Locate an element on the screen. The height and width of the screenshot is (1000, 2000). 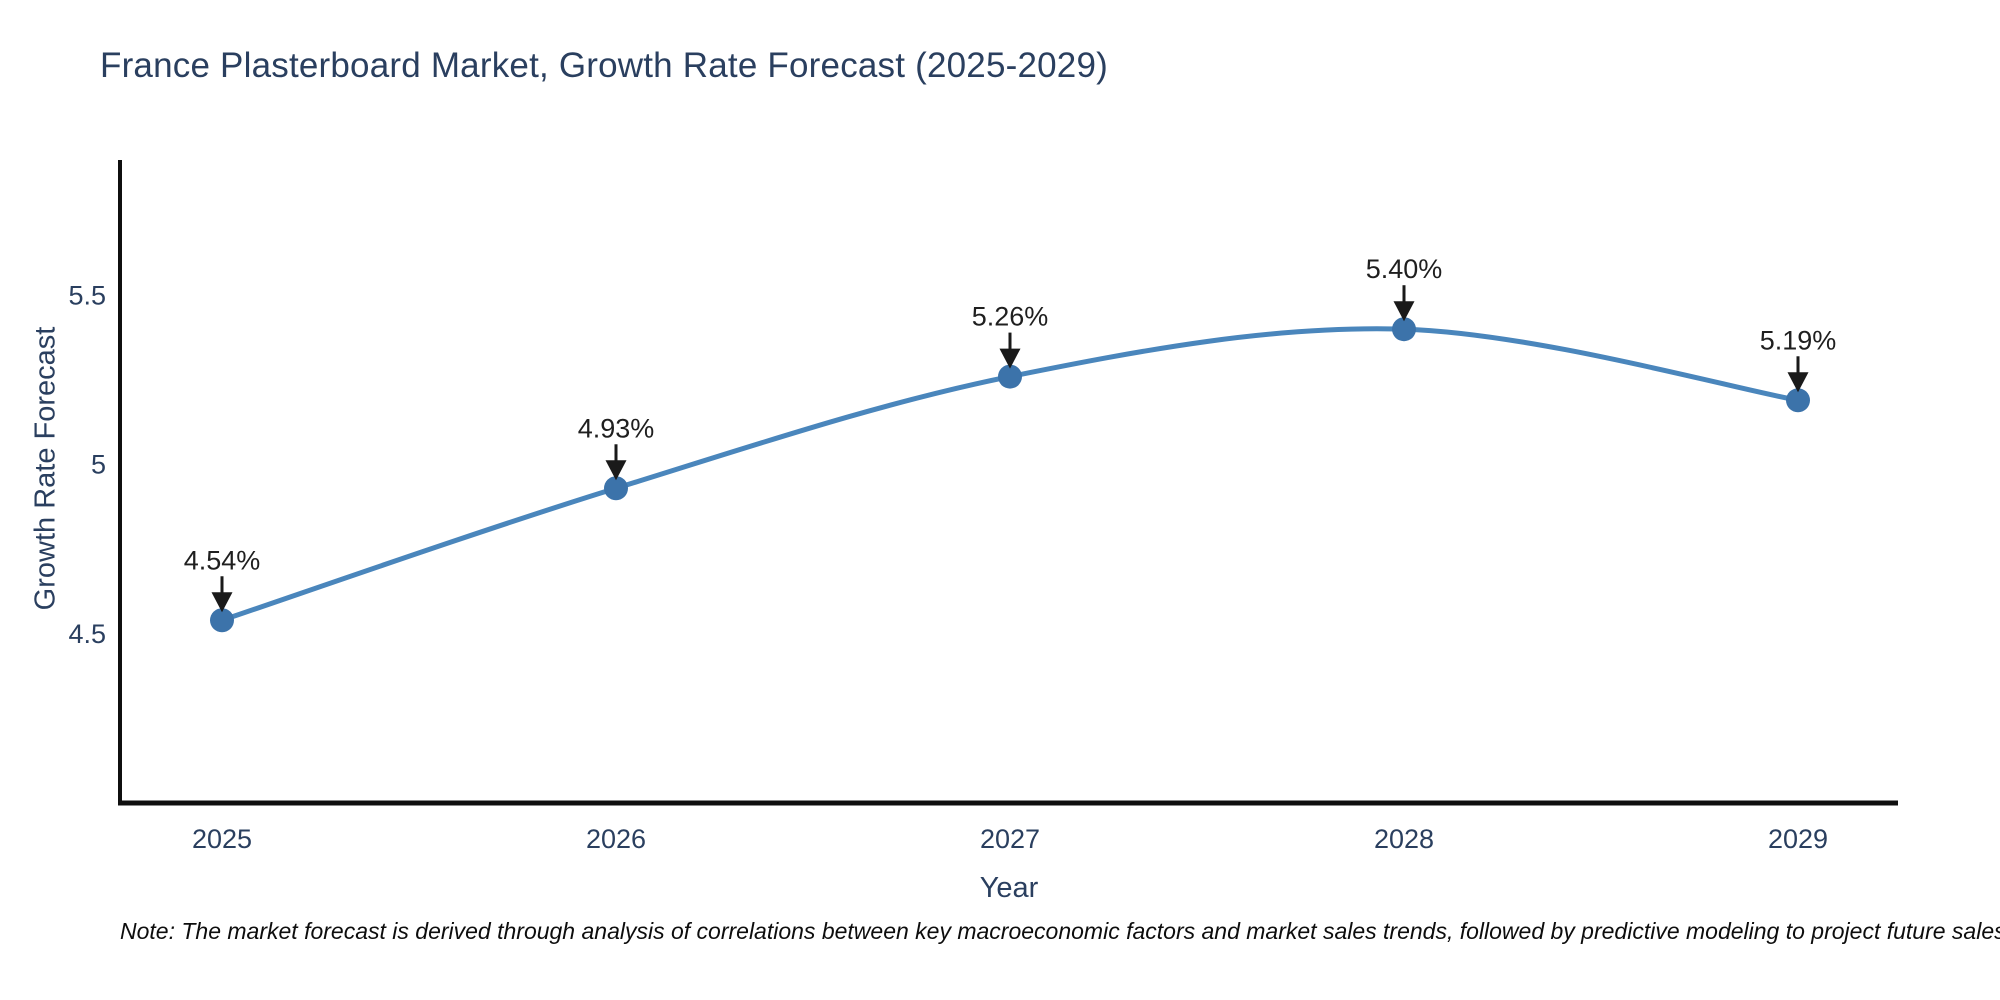
x-tick-label: 2025 is located at coordinates (222, 839).